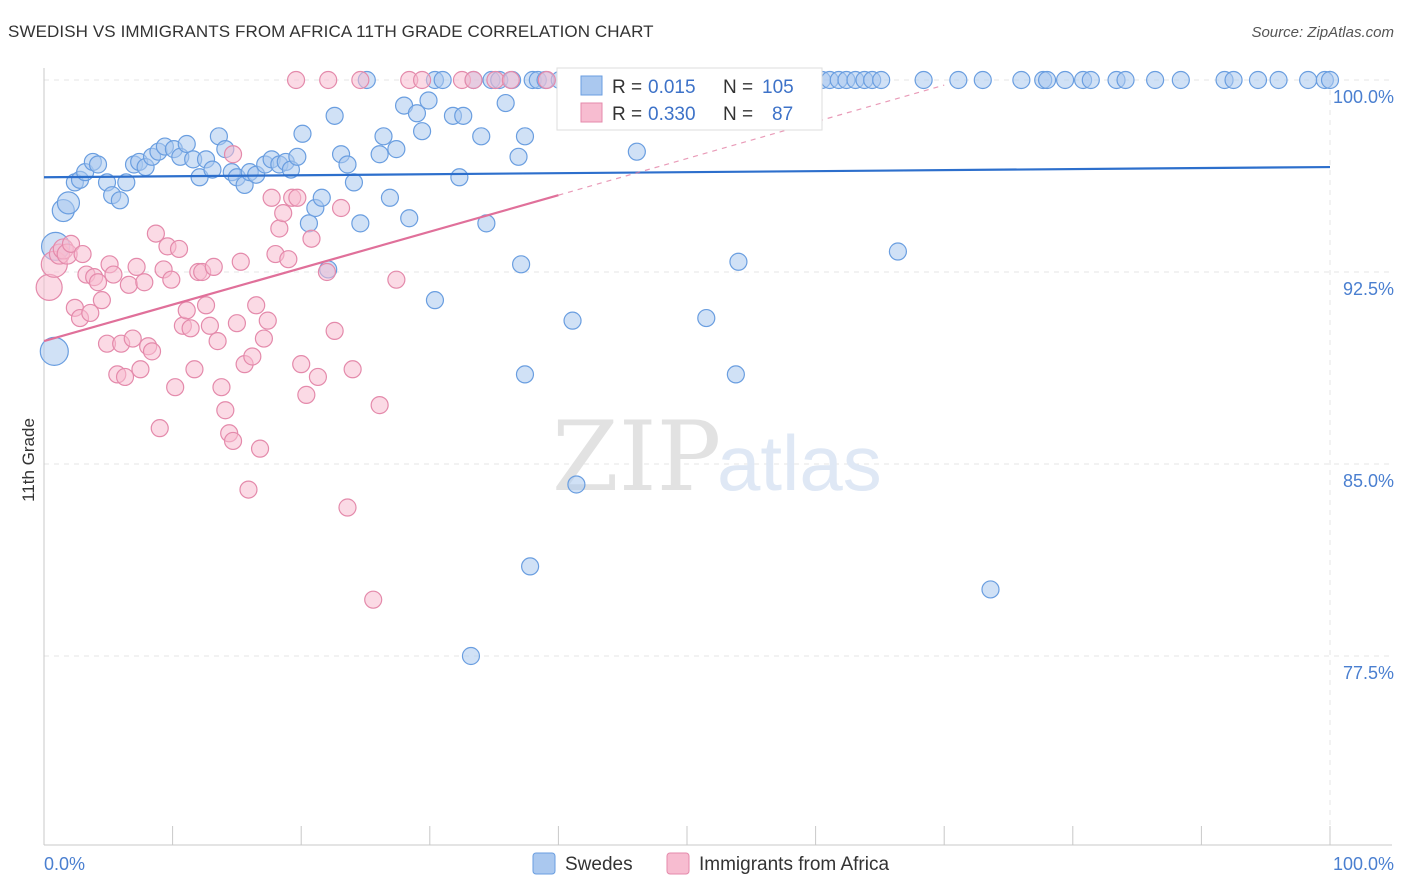  I want to click on y-tick-label: 85.0%, so click(1368, 481).